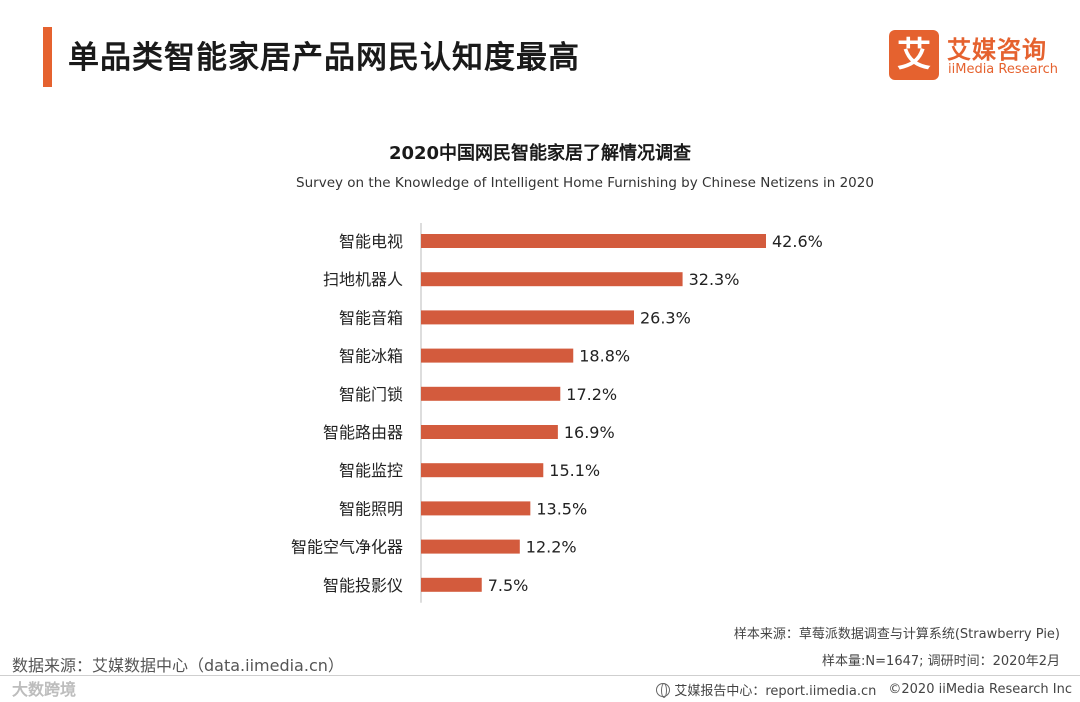 This screenshot has width=1080, height=702. I want to click on category-label: 智能照明, so click(371, 508).